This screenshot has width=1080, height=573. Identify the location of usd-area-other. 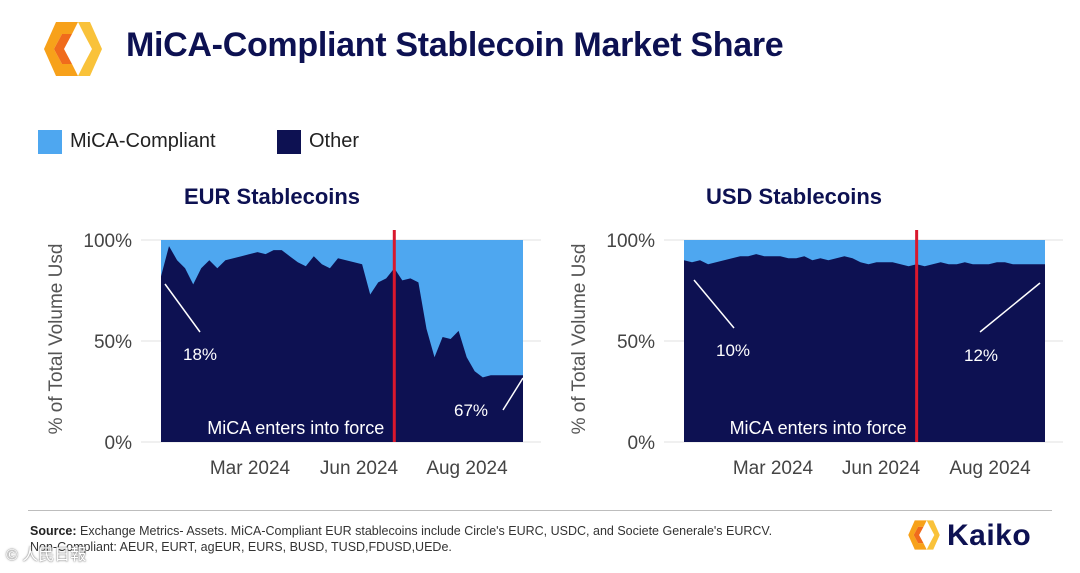
(864, 348).